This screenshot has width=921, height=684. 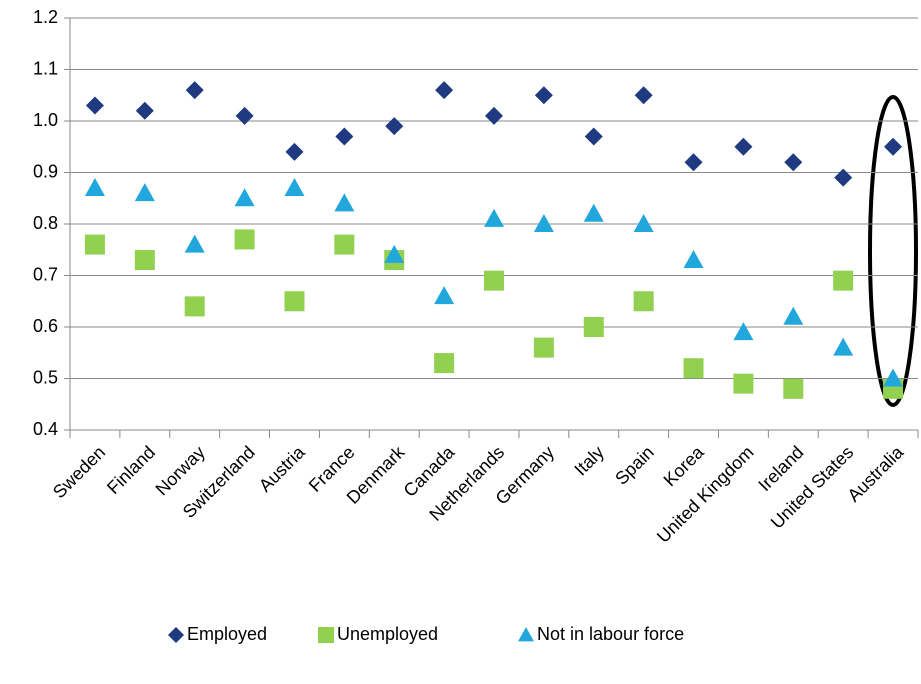 What do you see at coordinates (282, 468) in the screenshot?
I see `x-tick-label: Austria` at bounding box center [282, 468].